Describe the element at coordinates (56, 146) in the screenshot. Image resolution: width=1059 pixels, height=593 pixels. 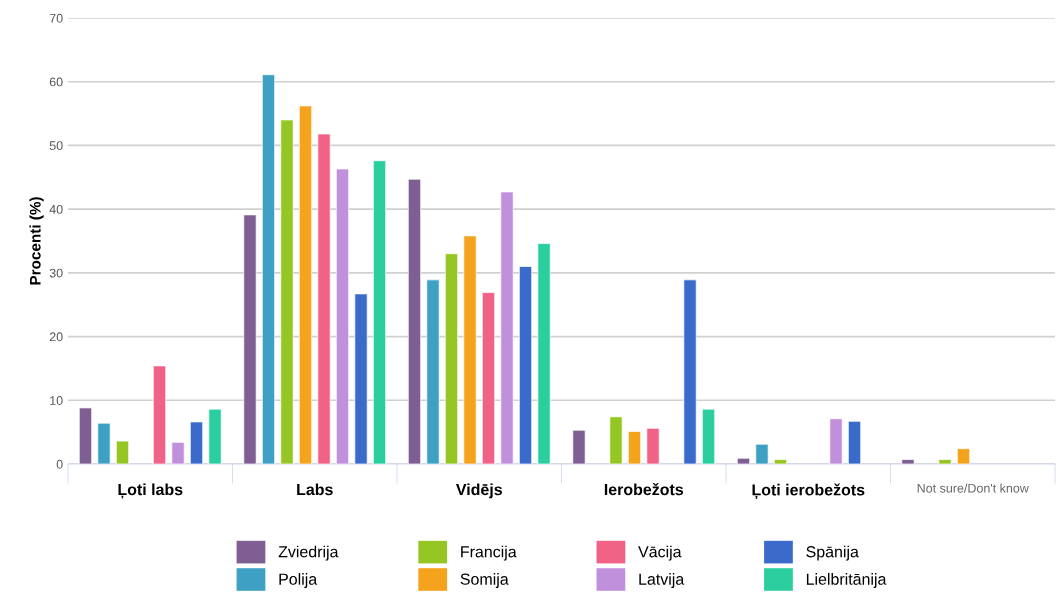
I see `y-tick-label: 50` at that location.